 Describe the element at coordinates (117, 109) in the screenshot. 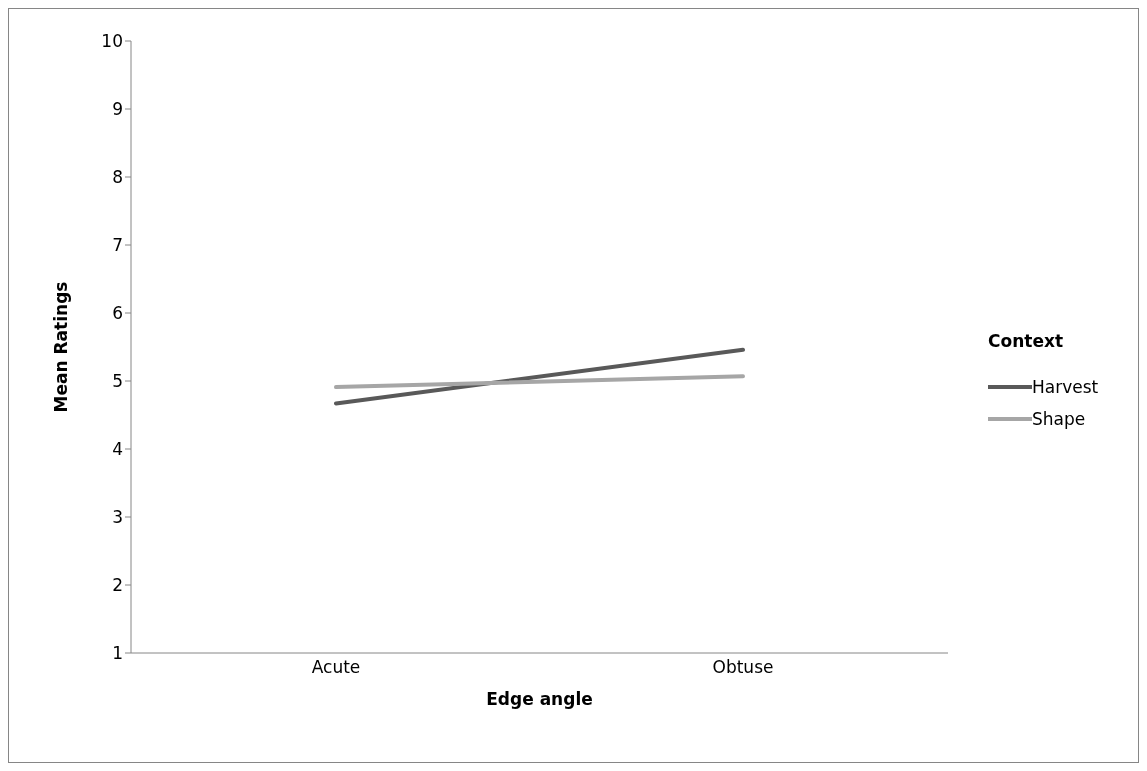

I see `y-tick-label: 9` at that location.